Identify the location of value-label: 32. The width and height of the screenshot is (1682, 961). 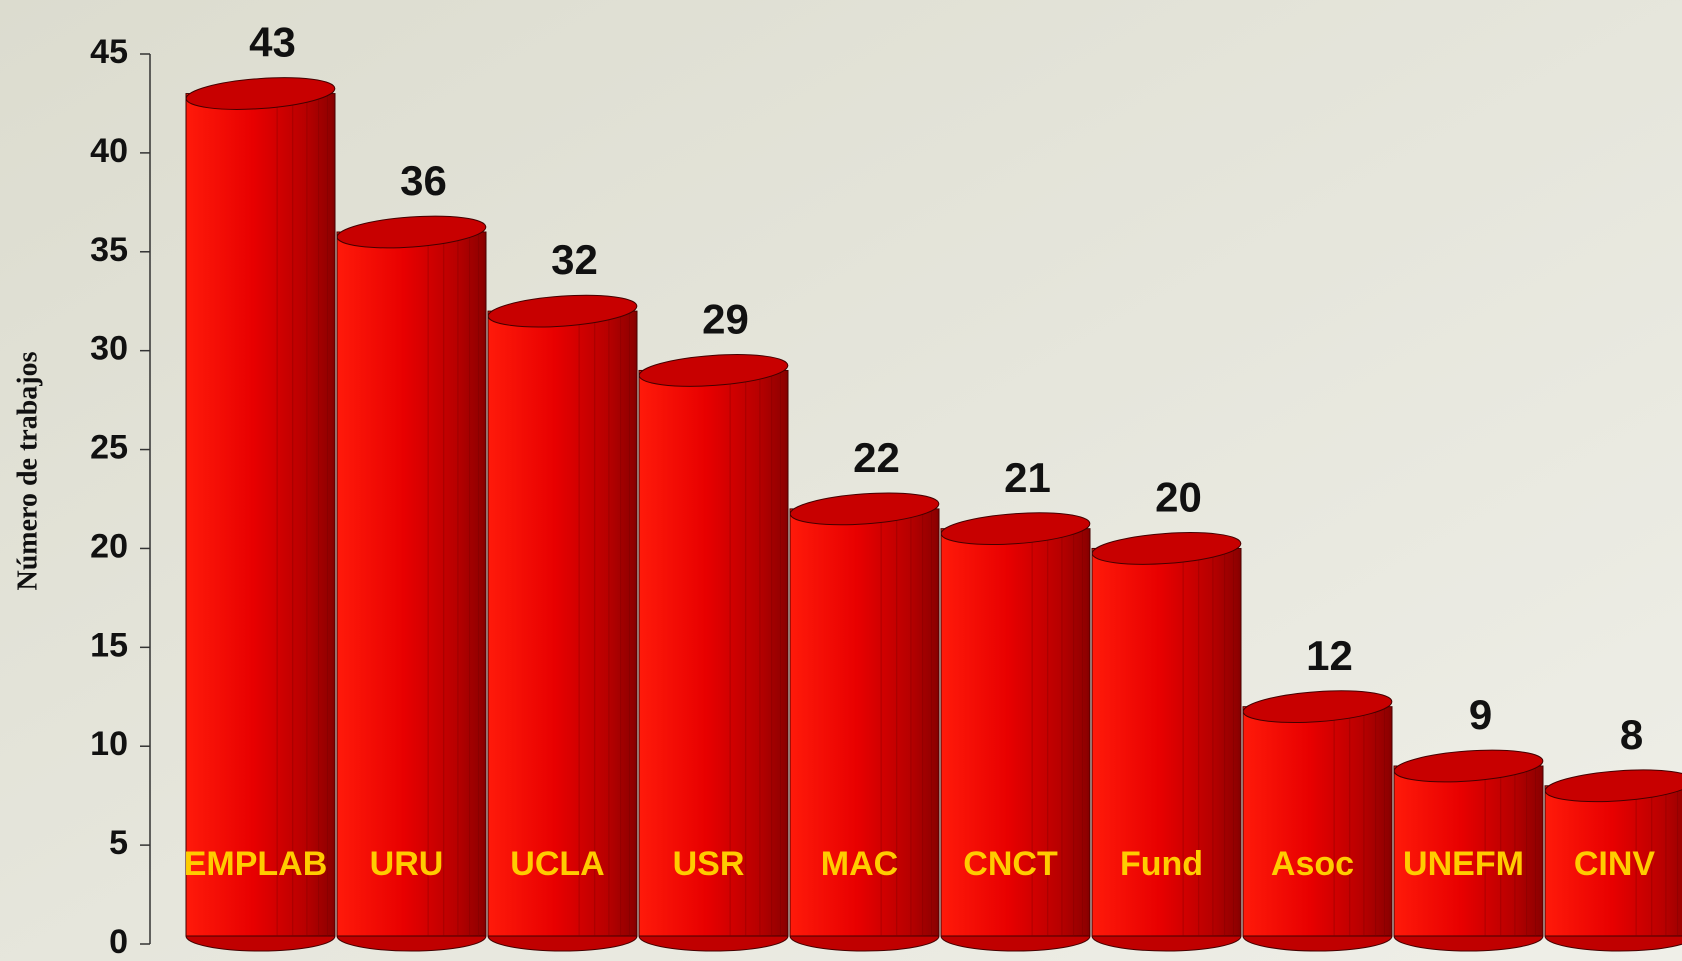
(574, 259).